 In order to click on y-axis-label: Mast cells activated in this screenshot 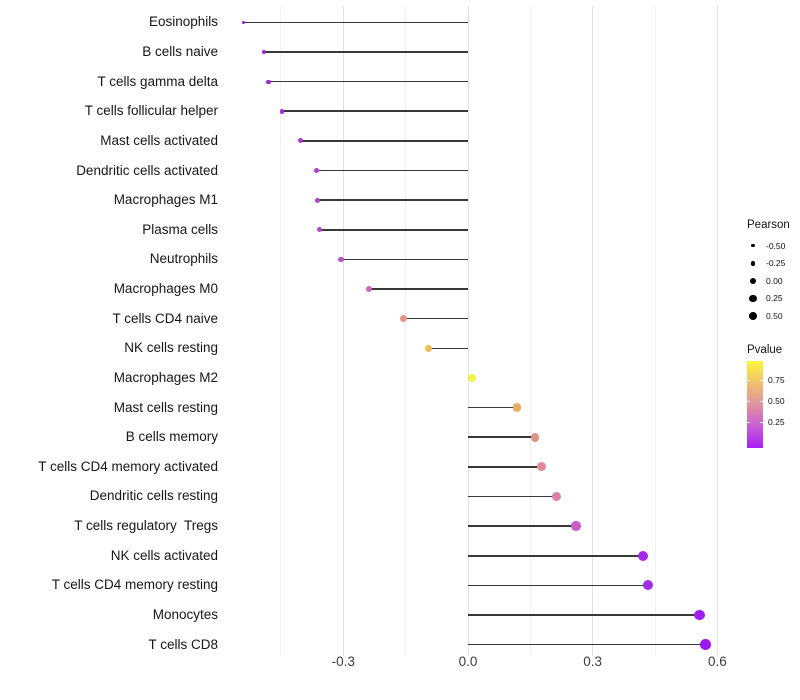, I will do `click(159, 140)`.